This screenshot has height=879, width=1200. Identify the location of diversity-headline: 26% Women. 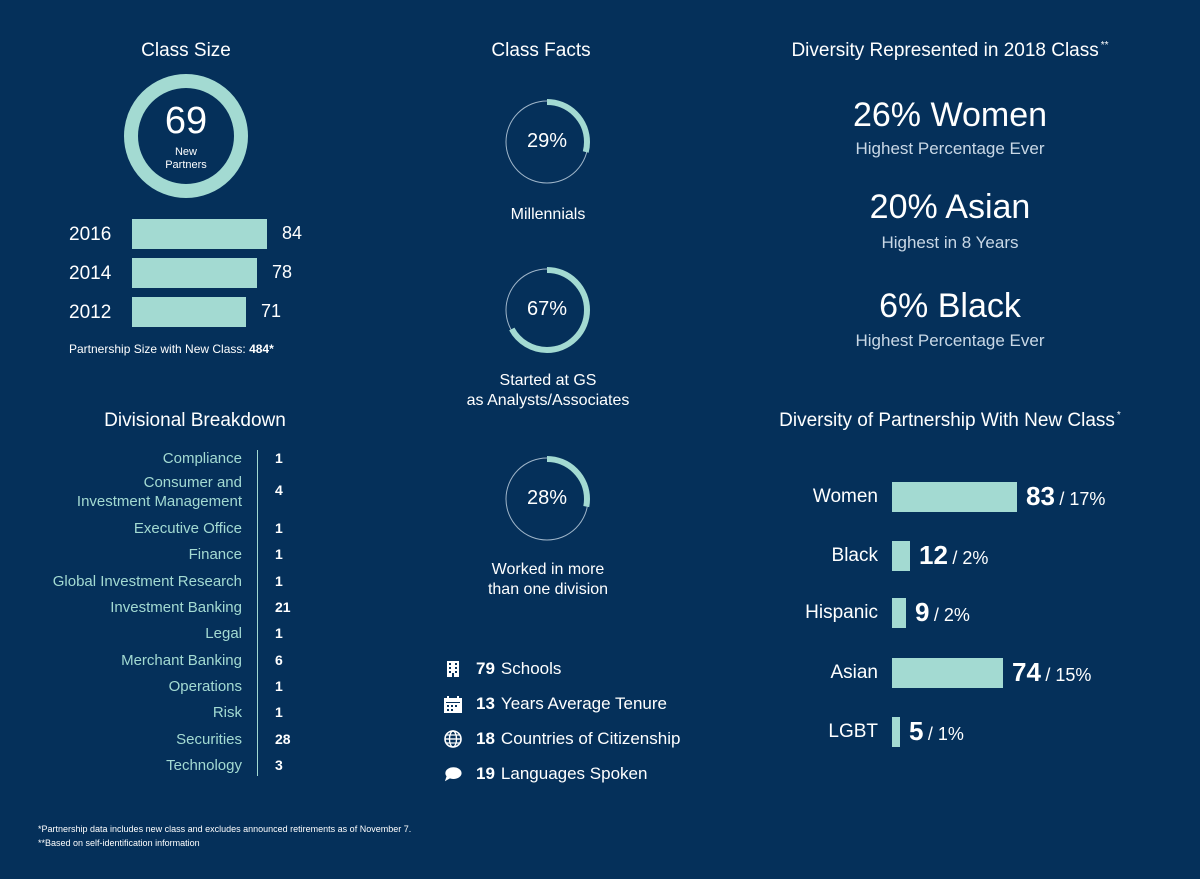
(950, 115).